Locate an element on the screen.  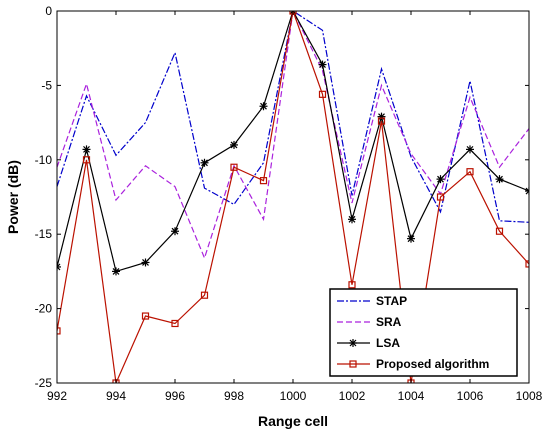
x-tick-label: 1002 is located at coordinates (352, 396).